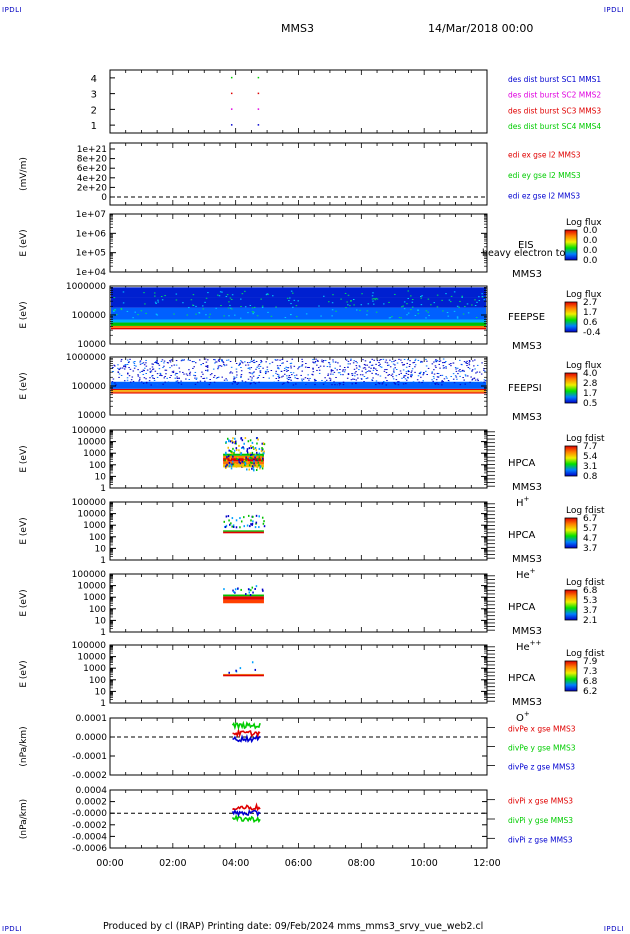 The width and height of the screenshot is (630, 934). Describe the element at coordinates (590, 241) in the screenshot. I see `colorbar-tick-label: 0.0` at that location.